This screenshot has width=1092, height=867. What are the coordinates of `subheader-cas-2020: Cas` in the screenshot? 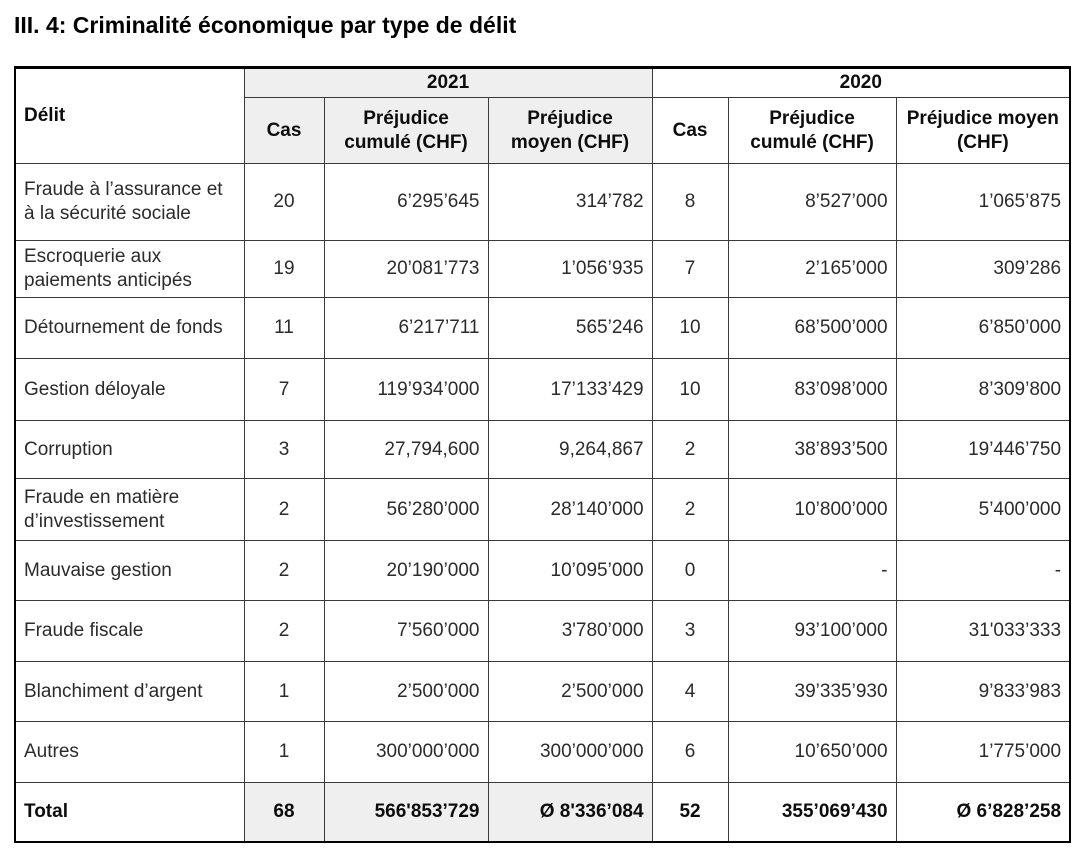 It's located at (690, 130).